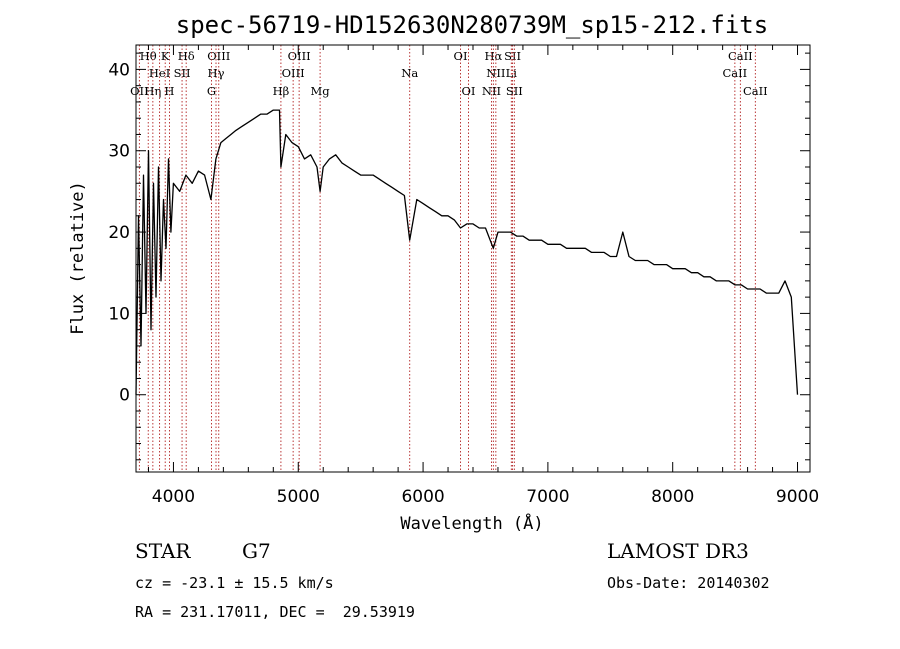 The width and height of the screenshot is (900, 649). What do you see at coordinates (169, 91) in the screenshot?
I see `line-marker-label: H` at bounding box center [169, 91].